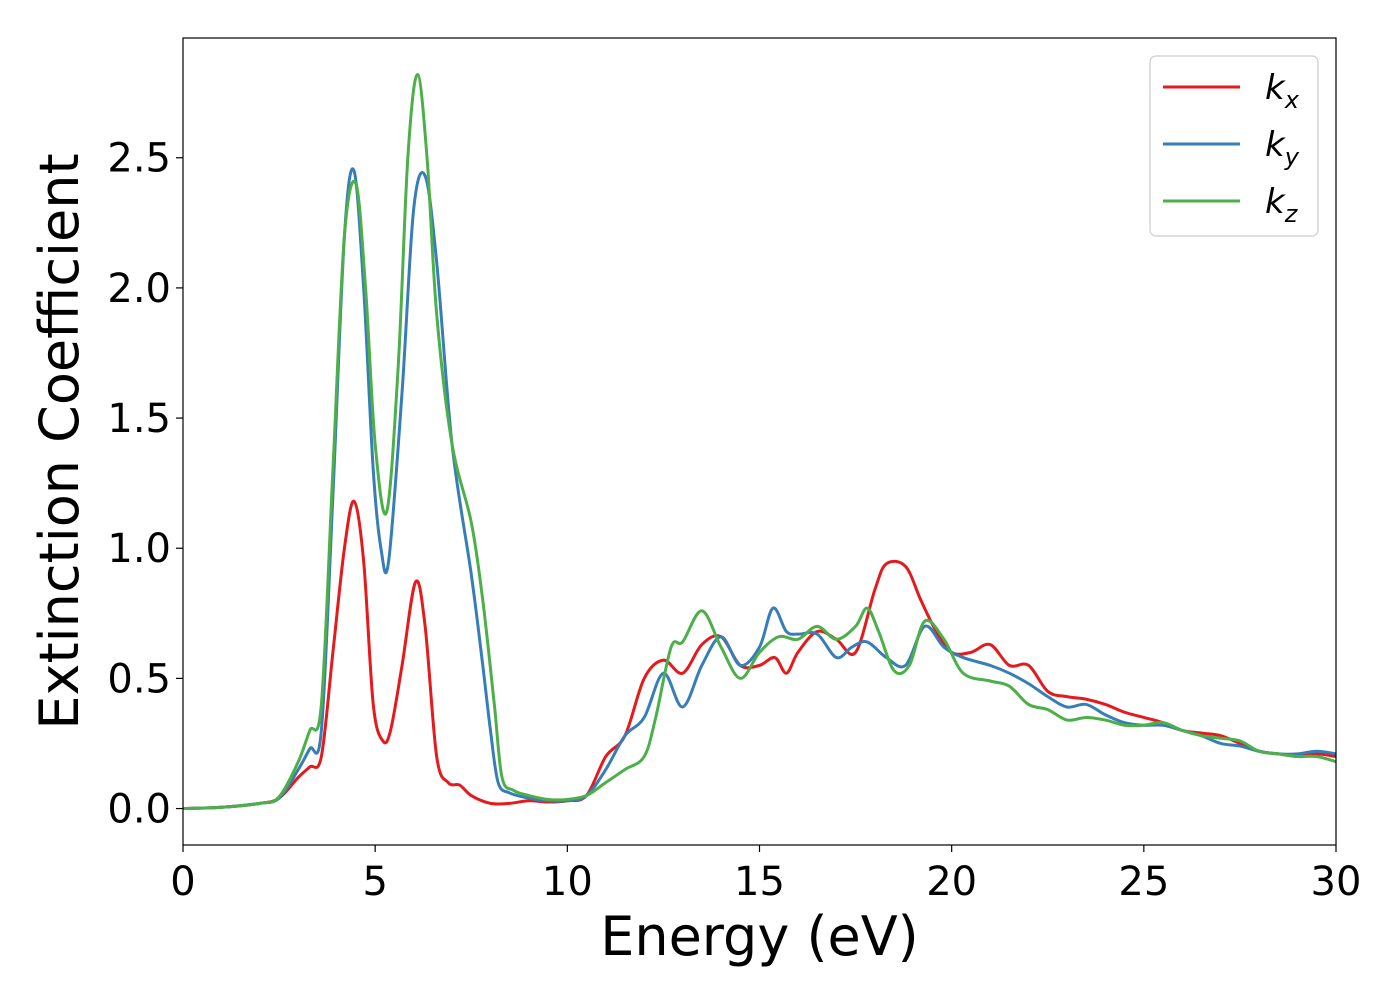  Describe the element at coordinates (139, 159) in the screenshot. I see `y-tick-label: 2.5` at that location.